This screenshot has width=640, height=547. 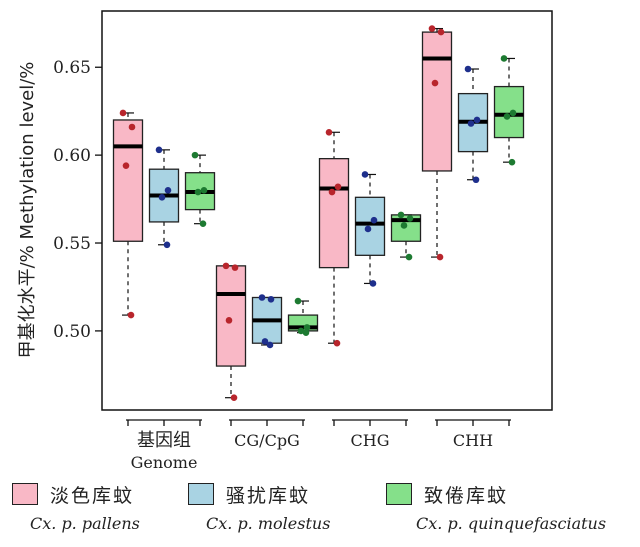 What do you see at coordinates (72, 244) in the screenshot?
I see `y-tick-label: 0.55` at bounding box center [72, 244].